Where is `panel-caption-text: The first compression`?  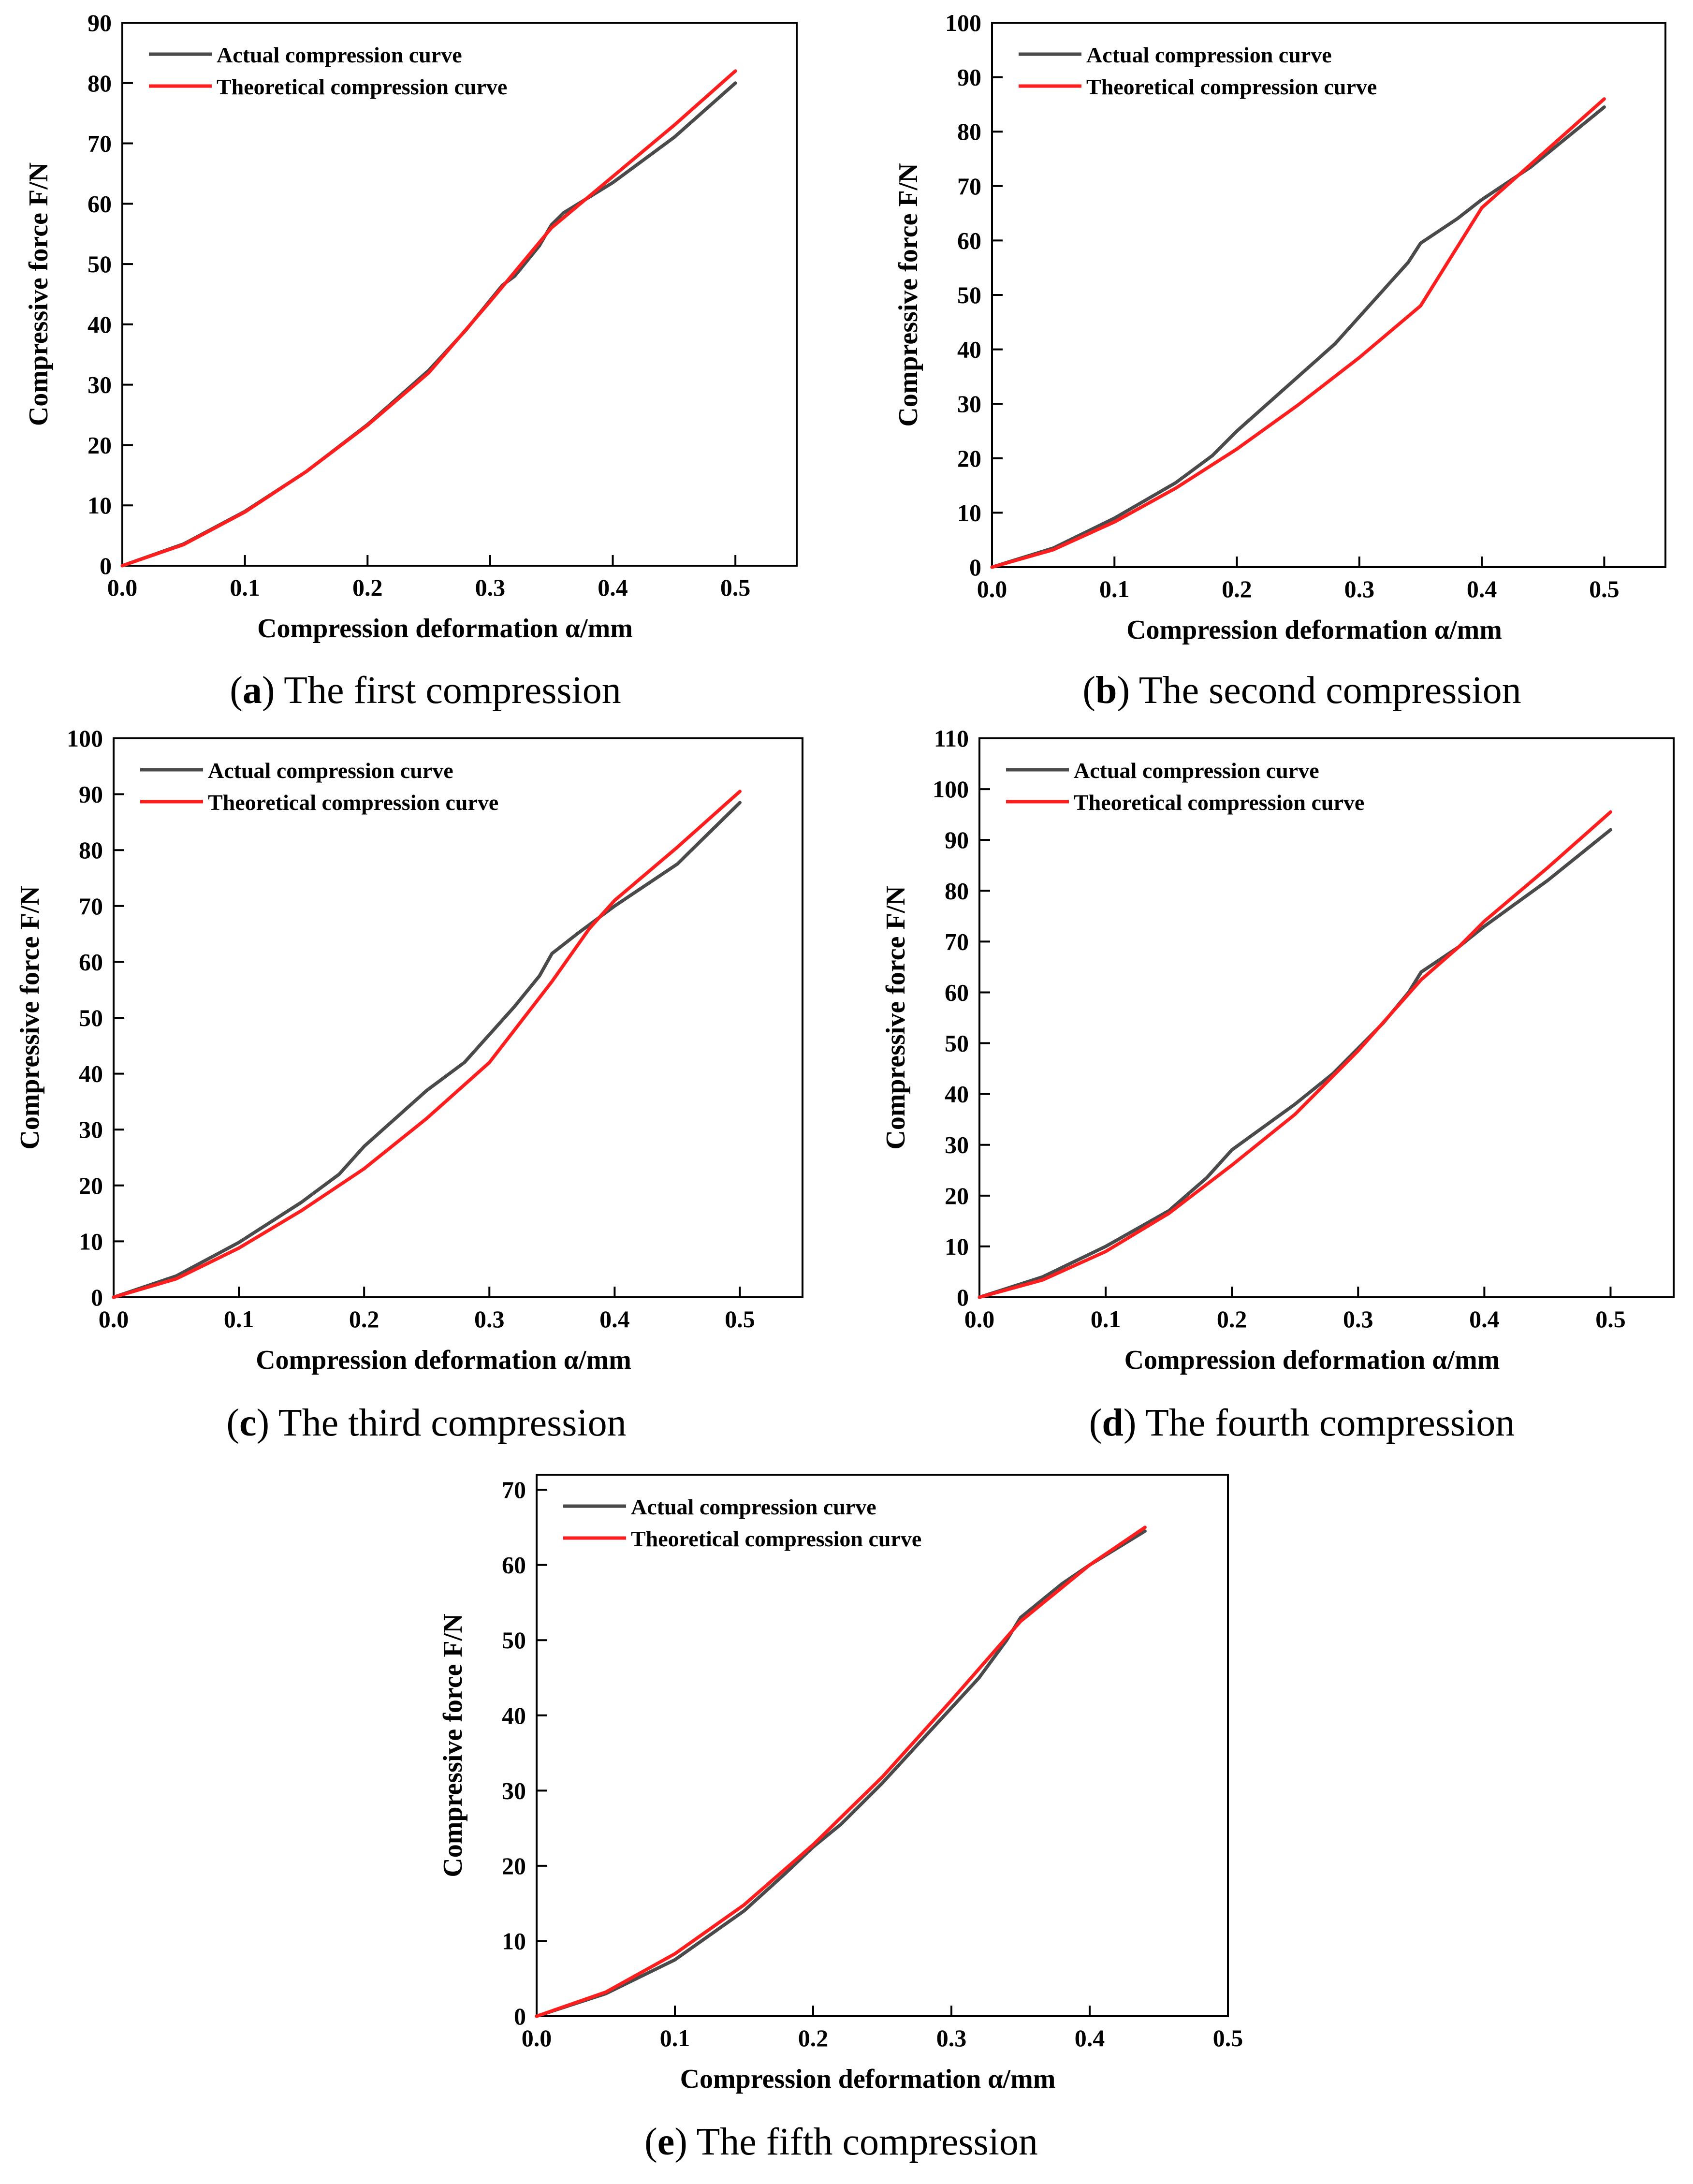
panel-caption-text: The first compression is located at coordinates (452, 691).